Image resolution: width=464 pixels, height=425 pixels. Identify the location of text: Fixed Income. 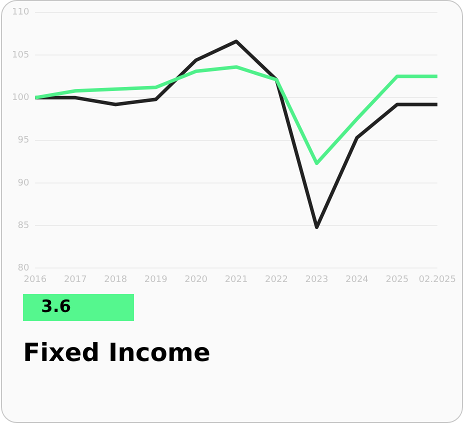
(116, 352).